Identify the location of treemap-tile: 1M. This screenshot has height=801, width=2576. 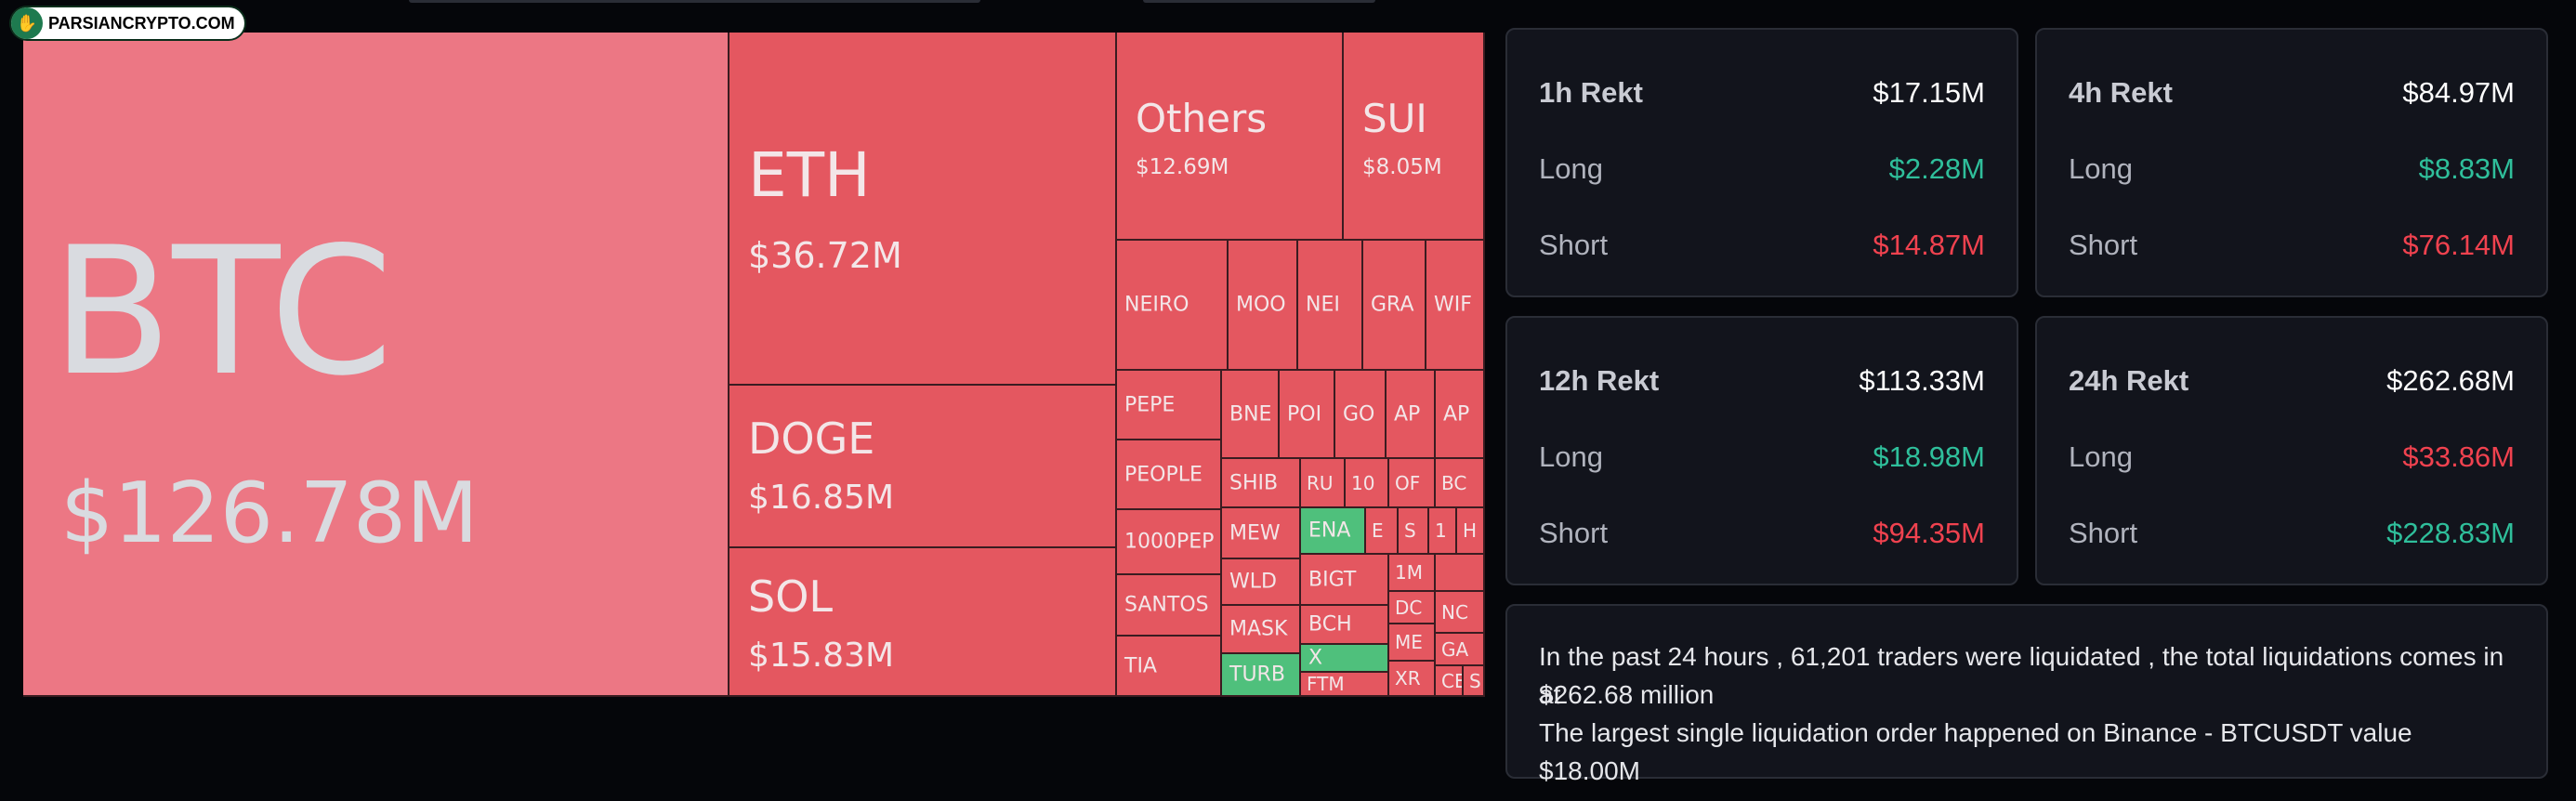
(1412, 574).